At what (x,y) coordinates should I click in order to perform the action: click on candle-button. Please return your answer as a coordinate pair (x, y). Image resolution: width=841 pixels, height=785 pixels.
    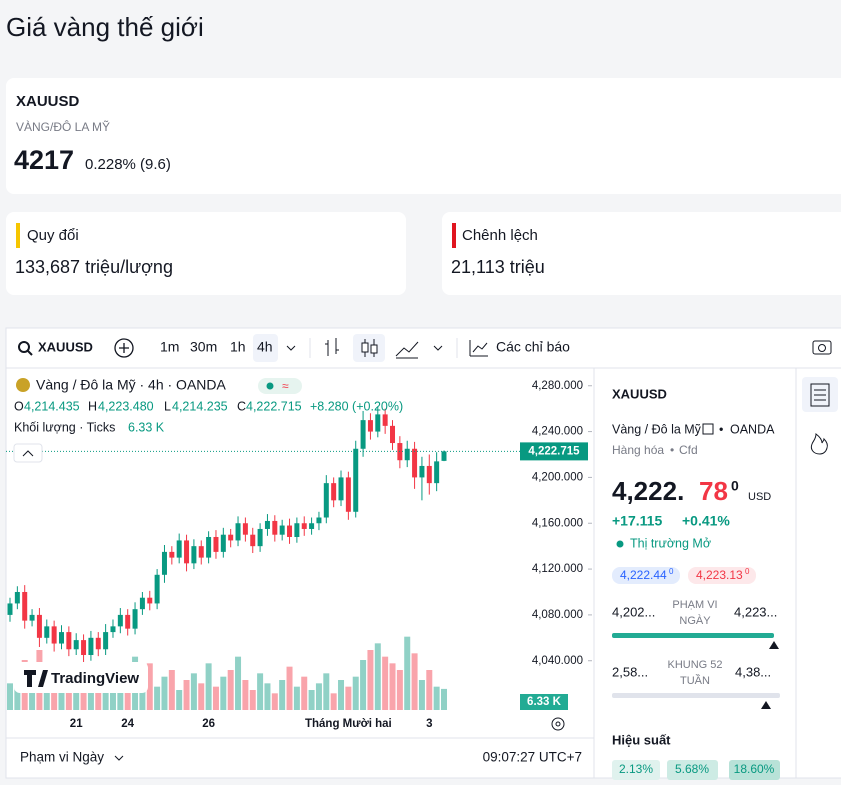
    Looking at the image, I should click on (369, 348).